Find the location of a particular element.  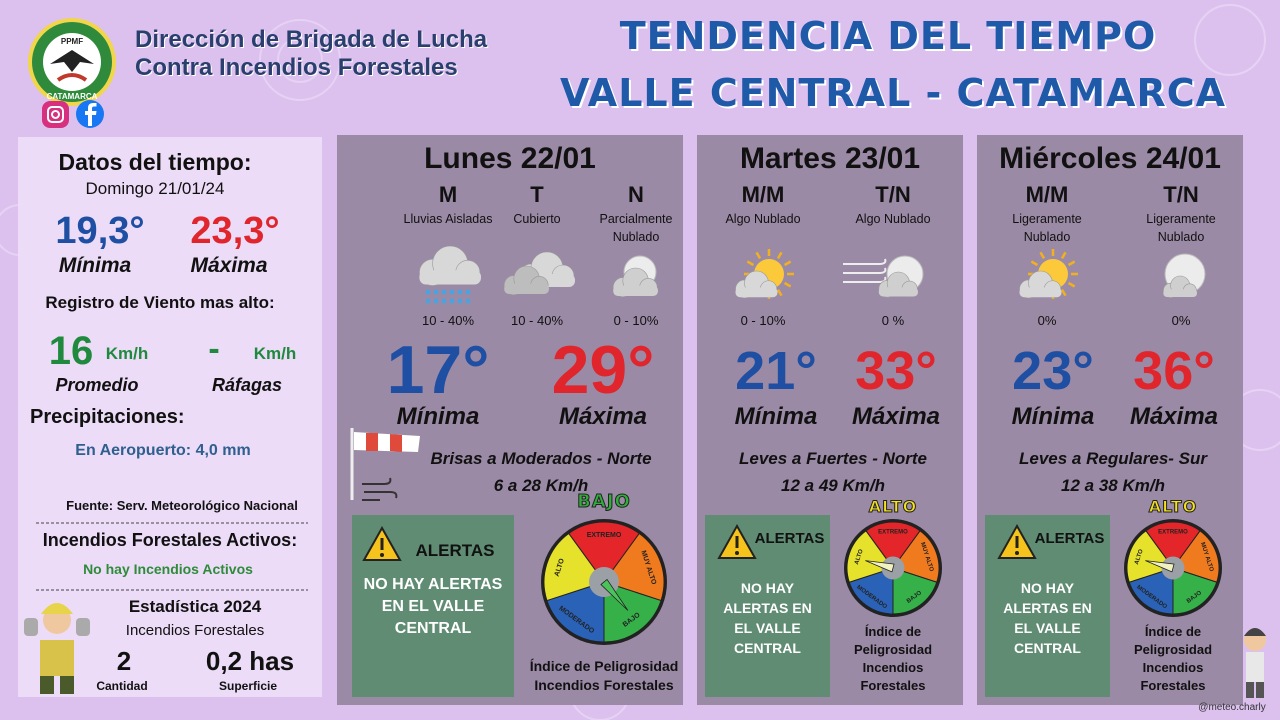

min-value: 17° is located at coordinates (438, 370).